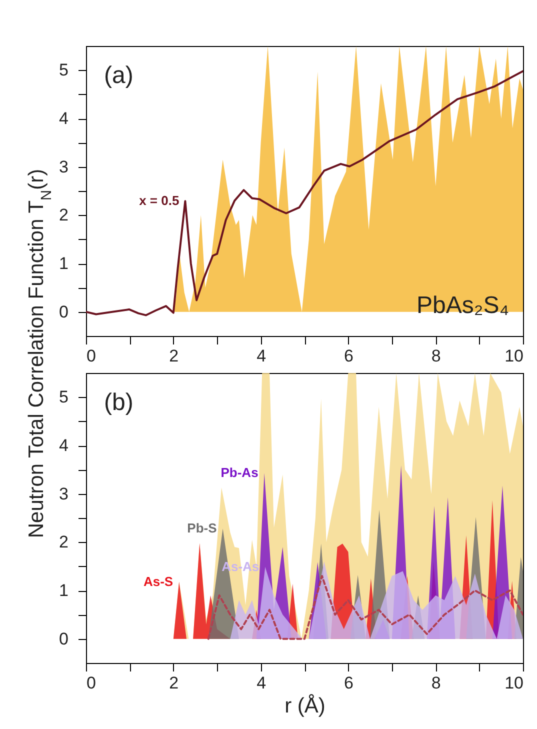 This screenshot has height=729, width=537. I want to click on annotation: (a), so click(119, 75).